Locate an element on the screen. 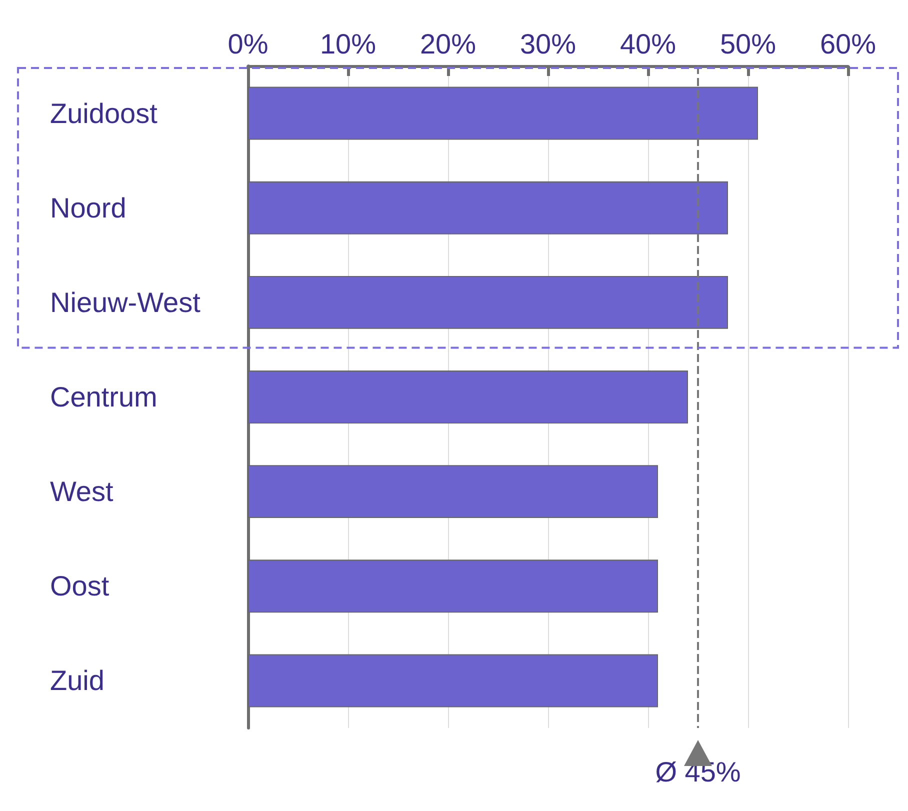 The image size is (908, 811). x-tick-label: 40% is located at coordinates (648, 44).